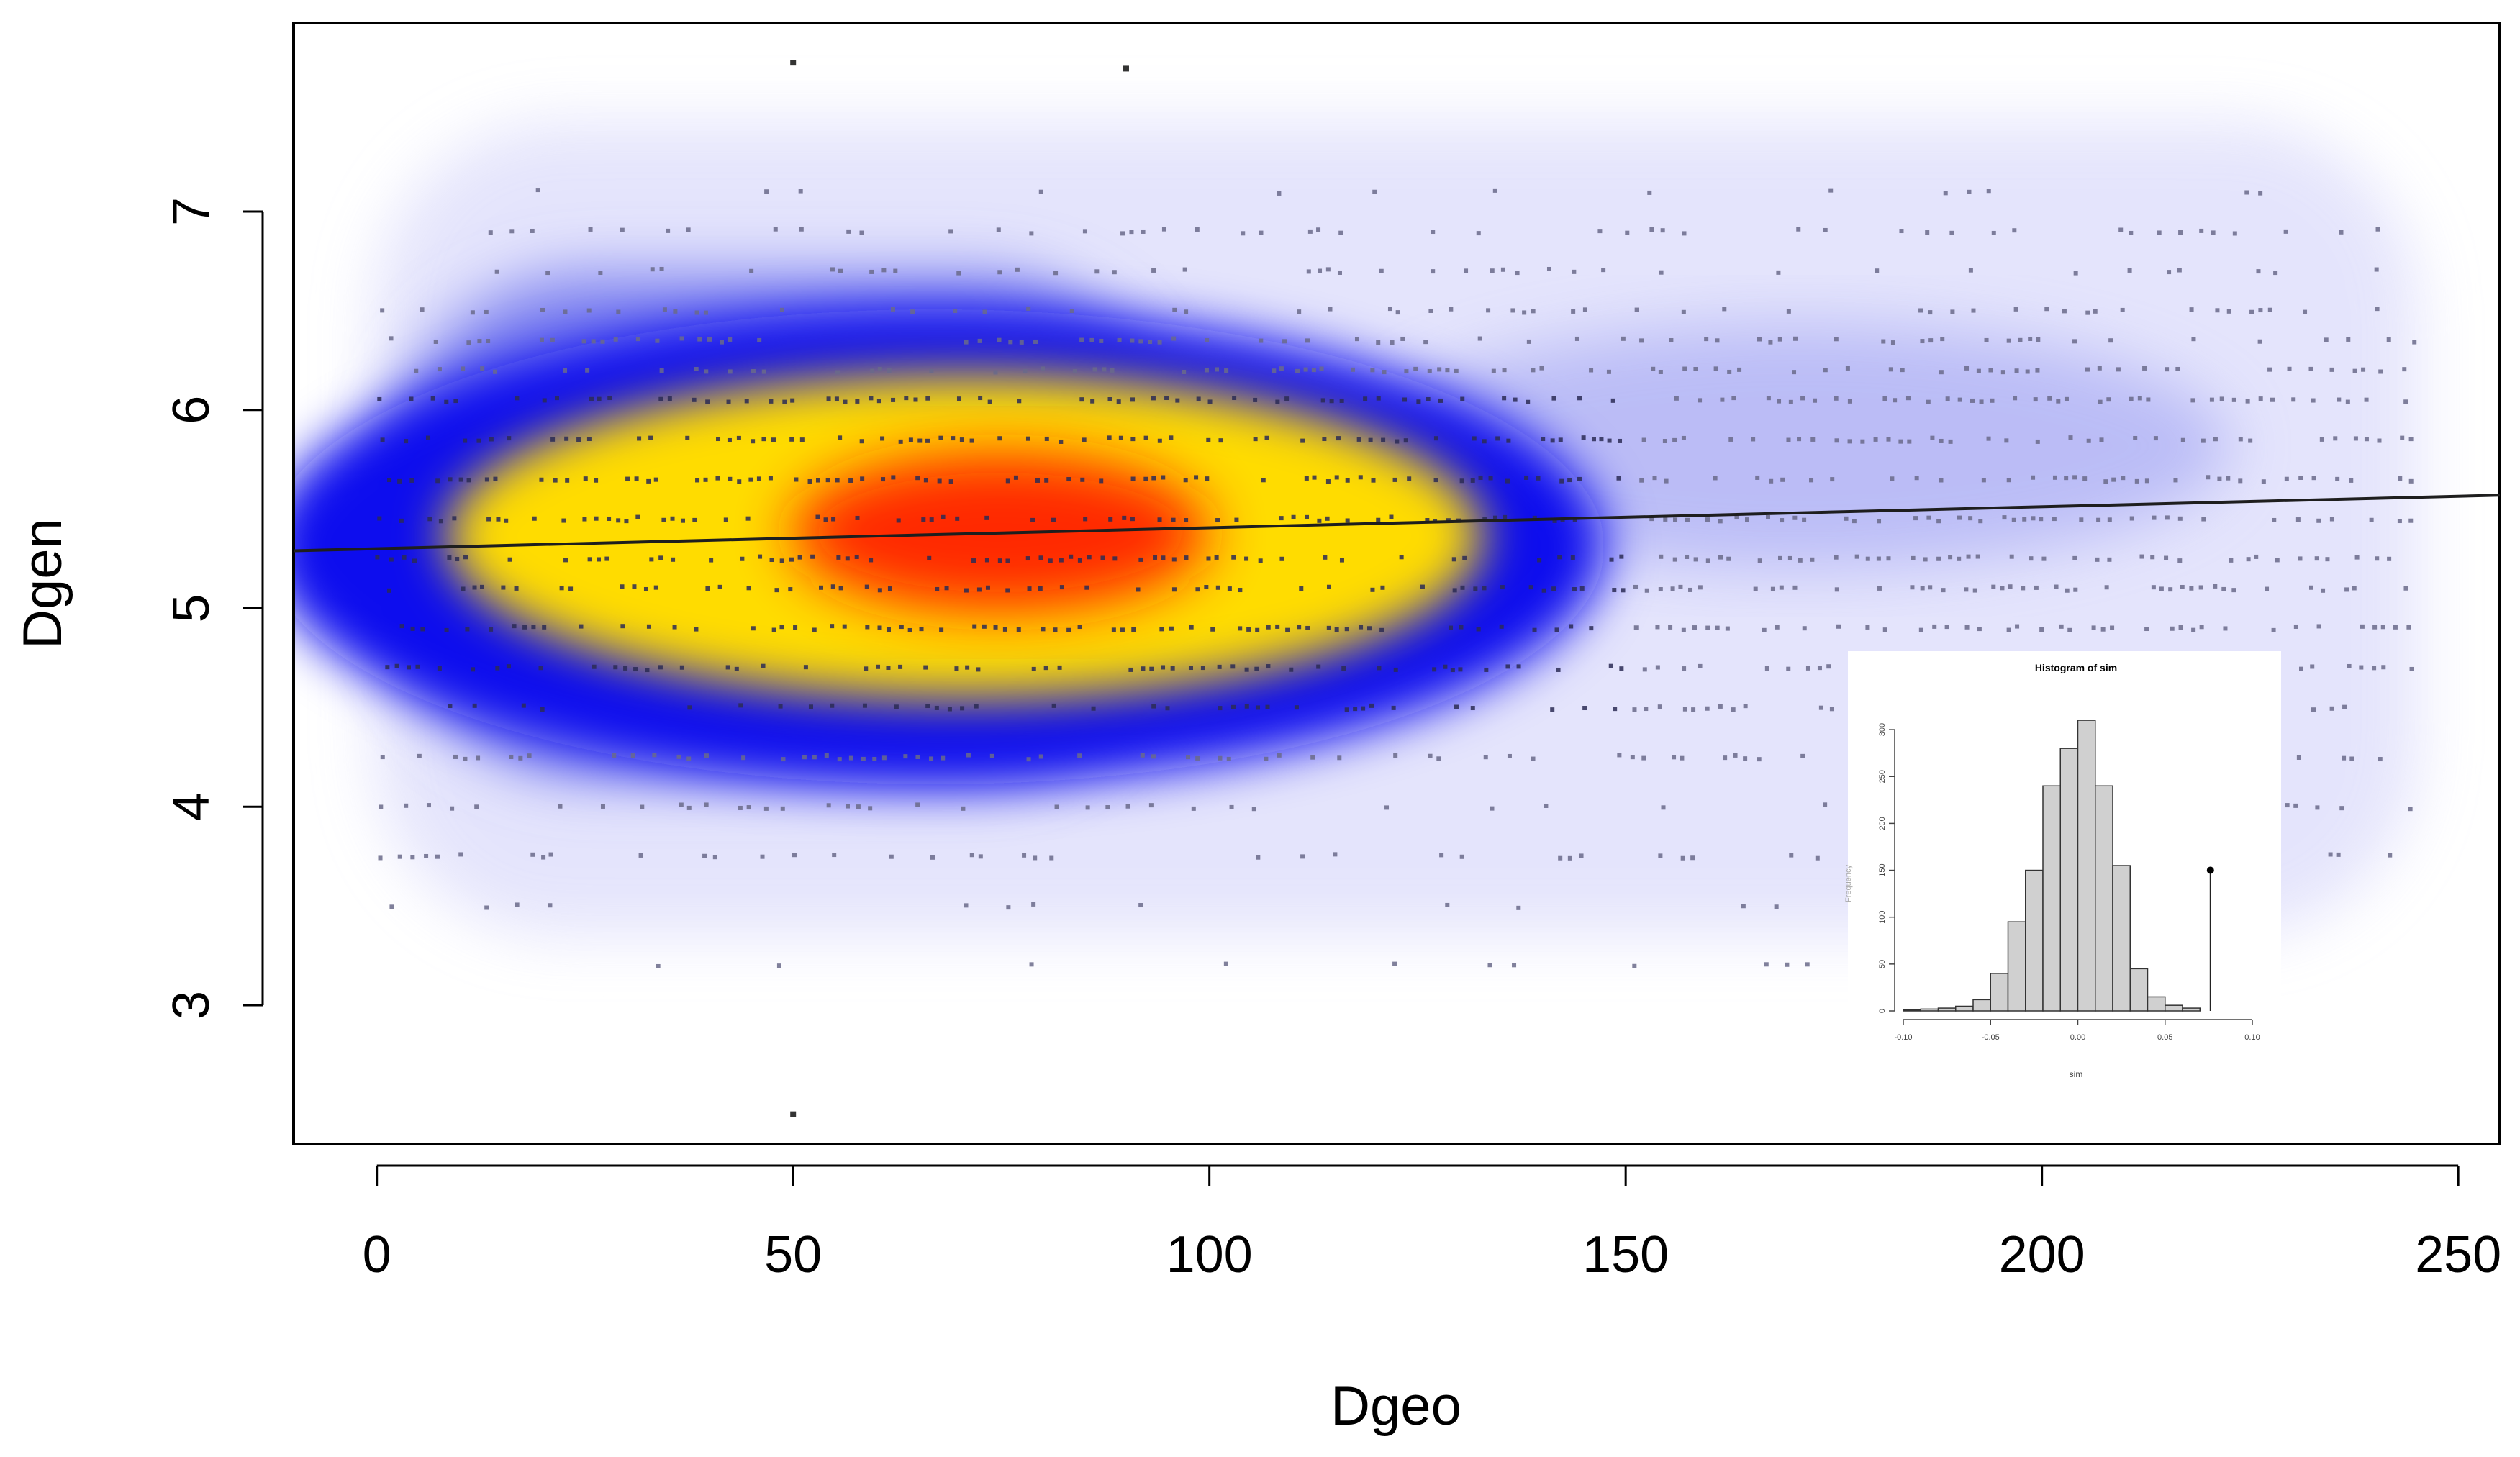  What do you see at coordinates (191, 1005) in the screenshot?
I see `y-tick-label: 3` at bounding box center [191, 1005].